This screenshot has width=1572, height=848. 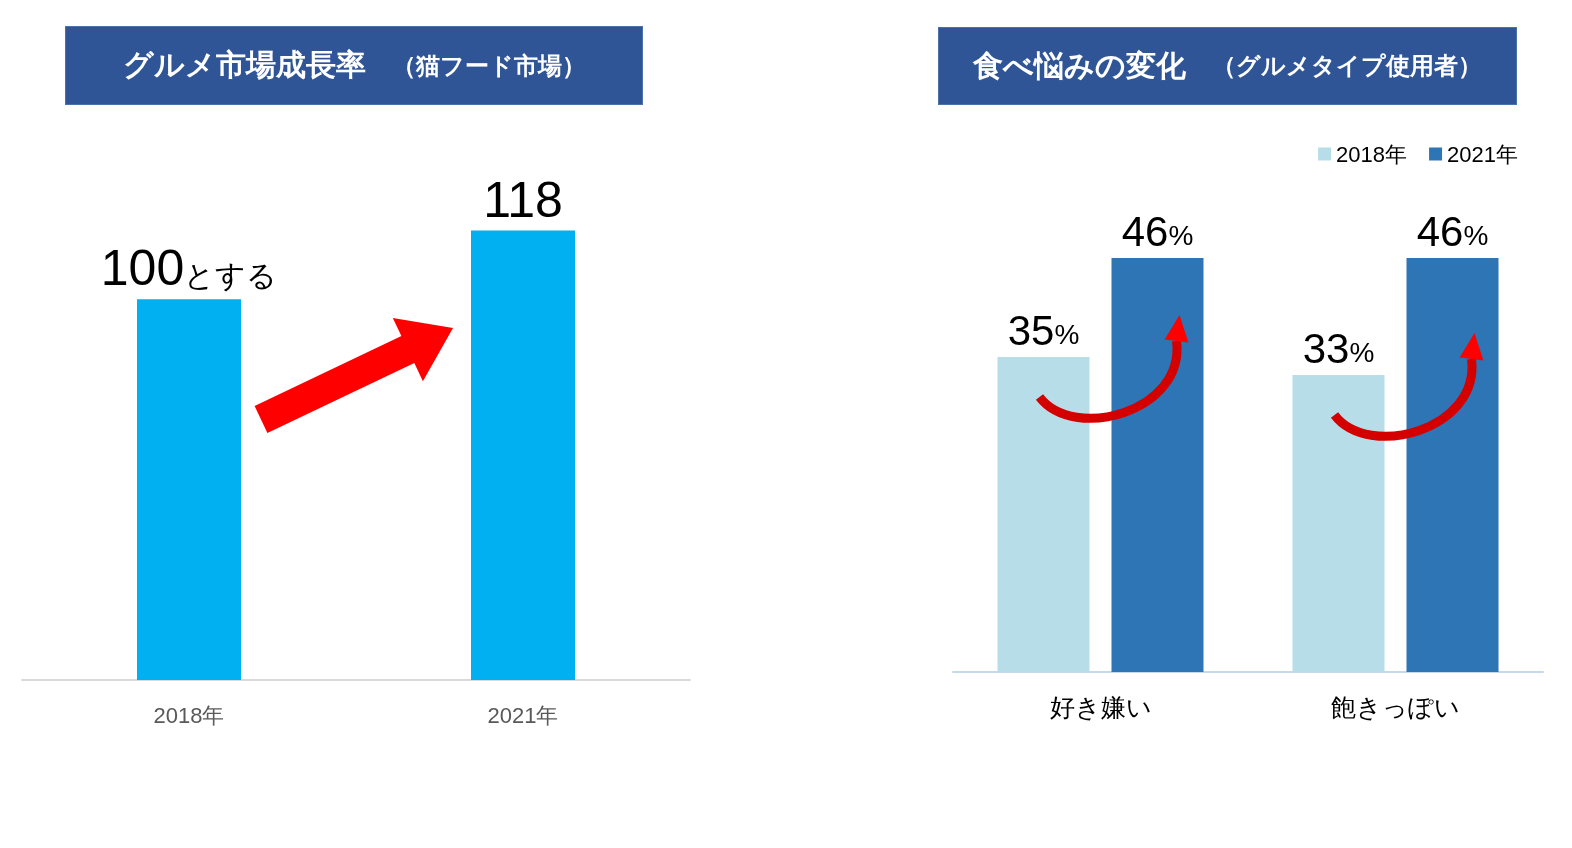 I want to click on x-tick-label: 飽きっぽい, so click(x=1395, y=706).